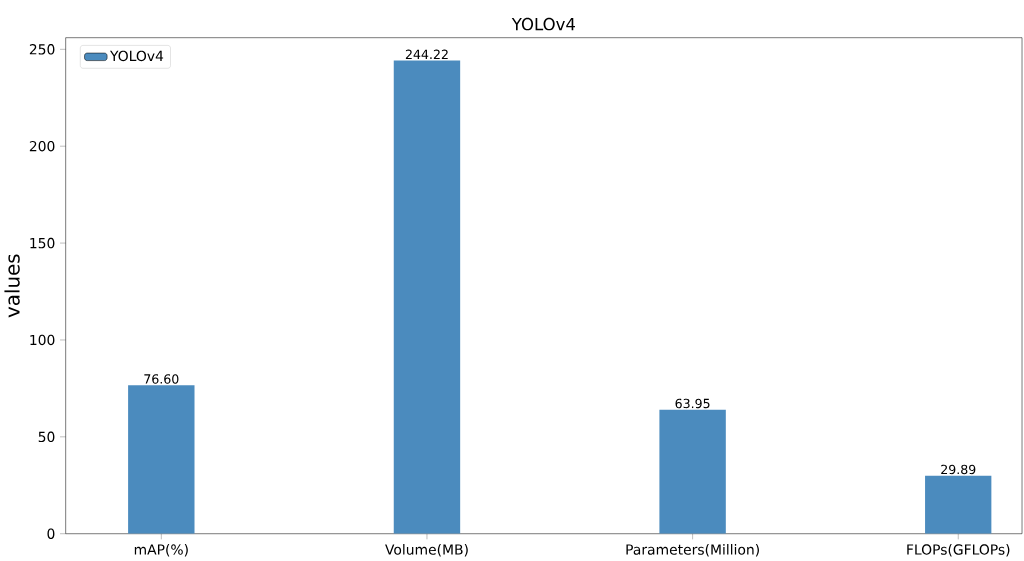  Describe the element at coordinates (426, 550) in the screenshot. I see `x-tick-label: Volume(MB)` at that location.